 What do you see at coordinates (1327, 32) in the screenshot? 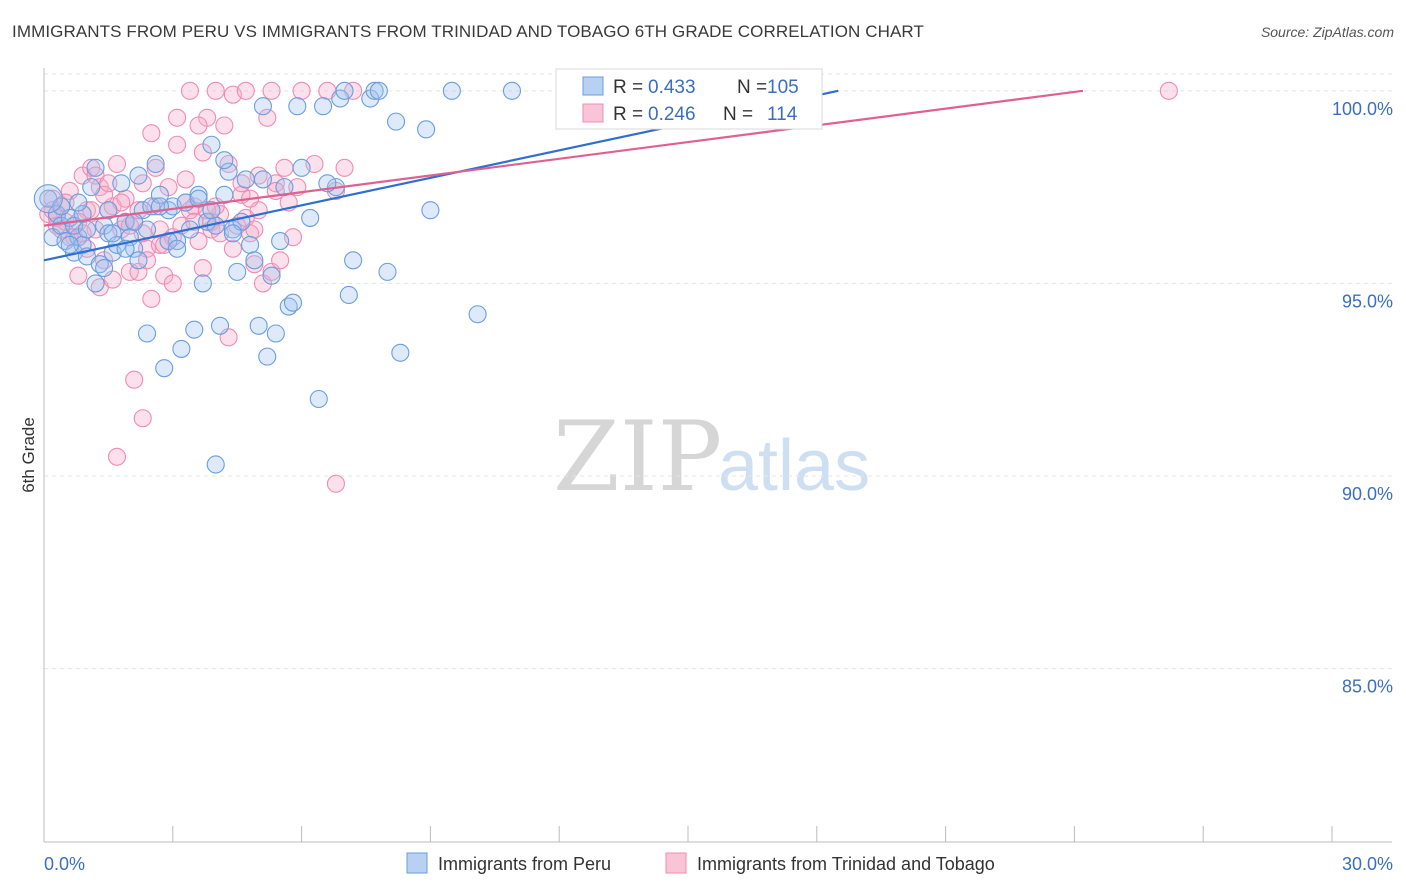
I see `chart-source: Source: ZipAtlas.com` at bounding box center [1327, 32].